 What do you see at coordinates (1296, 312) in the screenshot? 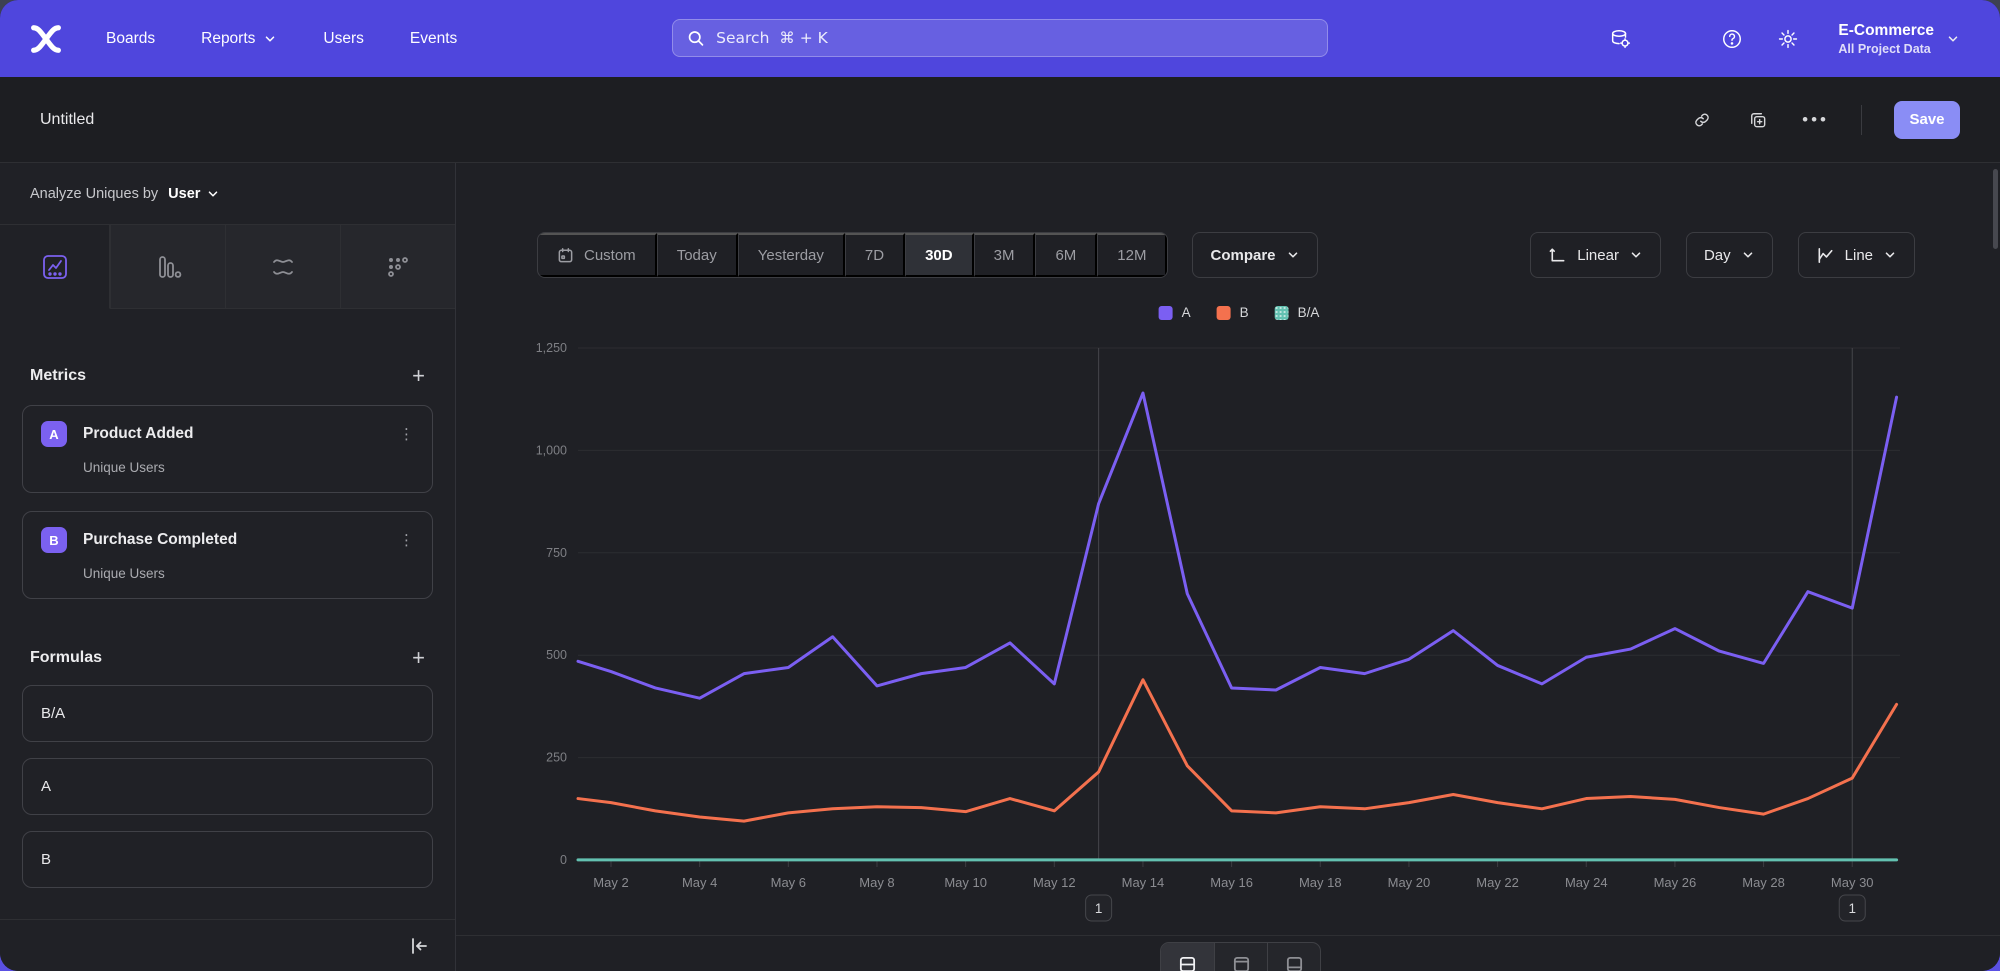
I see `legend-item-ba: B/A` at bounding box center [1296, 312].